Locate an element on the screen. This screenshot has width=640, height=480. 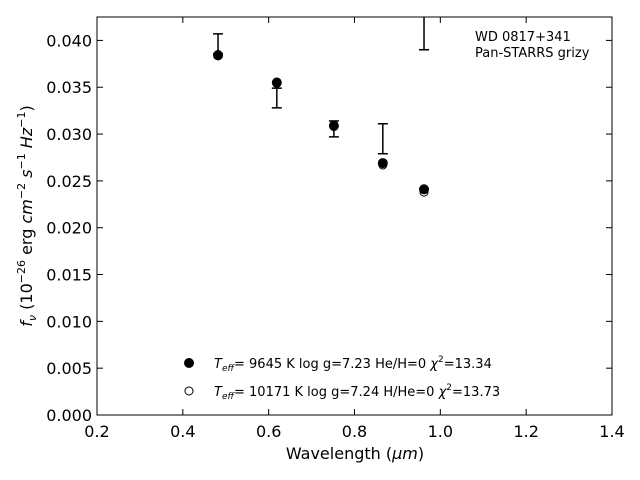
x-tick-label: 0.4 is located at coordinates (182, 431).